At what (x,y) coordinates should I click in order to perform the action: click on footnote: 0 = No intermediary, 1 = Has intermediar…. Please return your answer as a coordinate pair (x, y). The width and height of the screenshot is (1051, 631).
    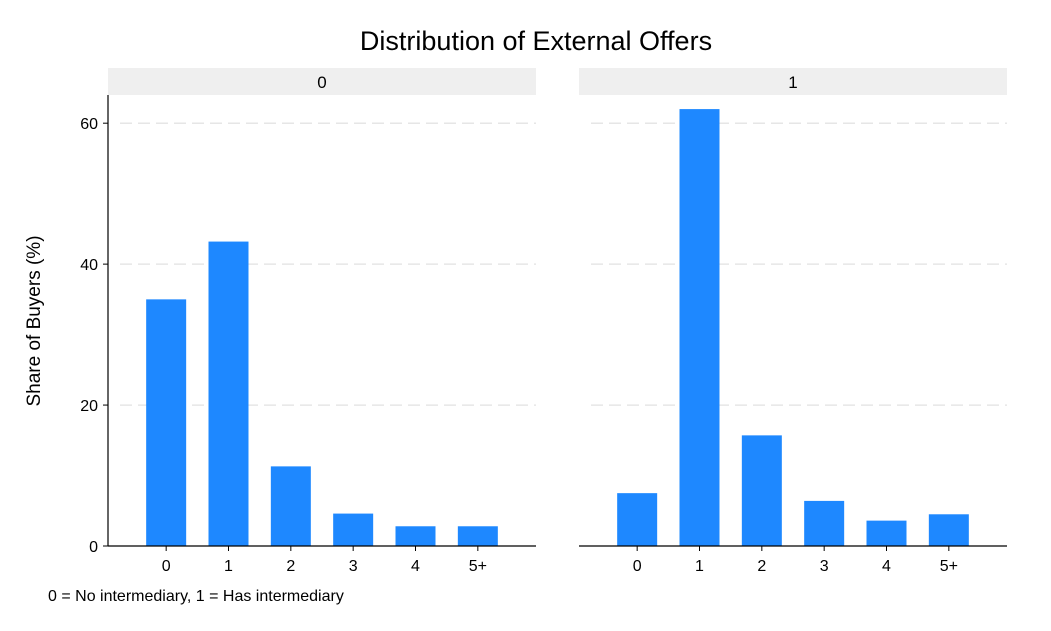
    Looking at the image, I should click on (196, 596).